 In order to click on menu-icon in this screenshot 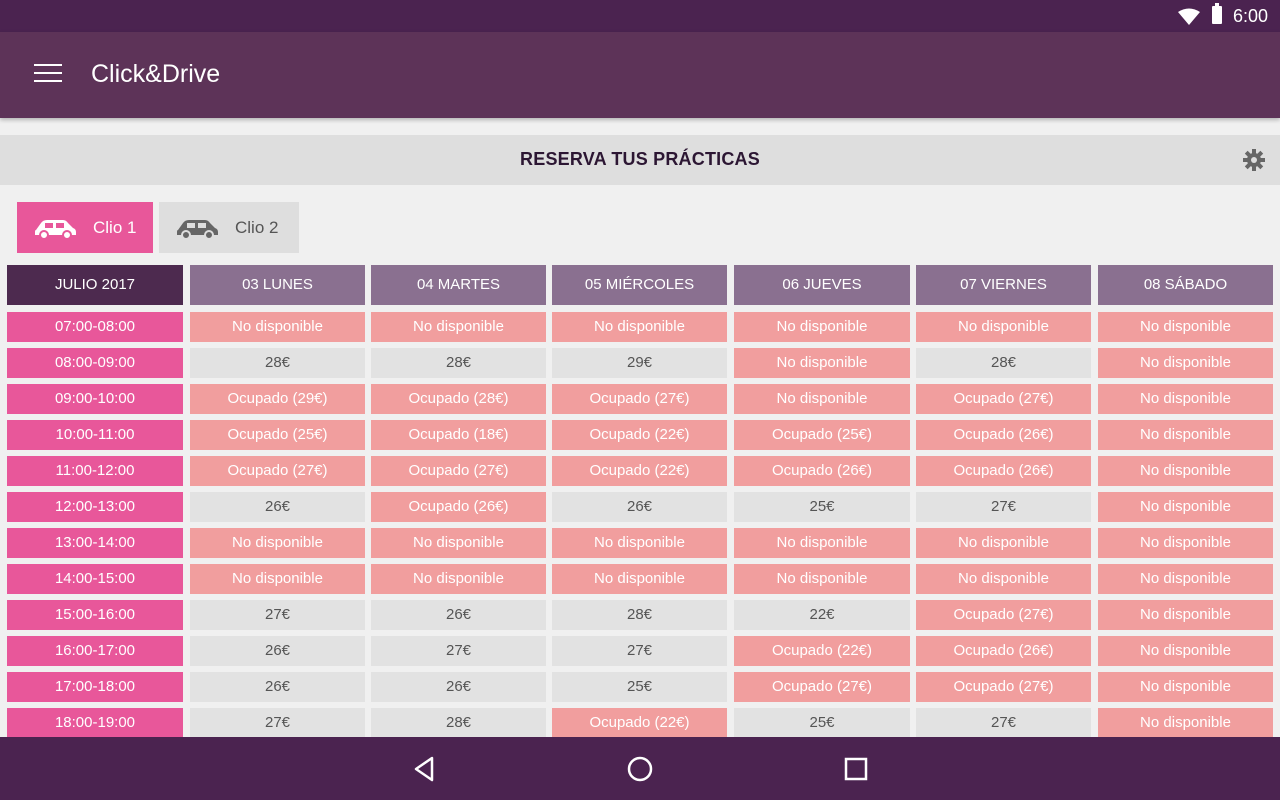, I will do `click(48, 74)`.